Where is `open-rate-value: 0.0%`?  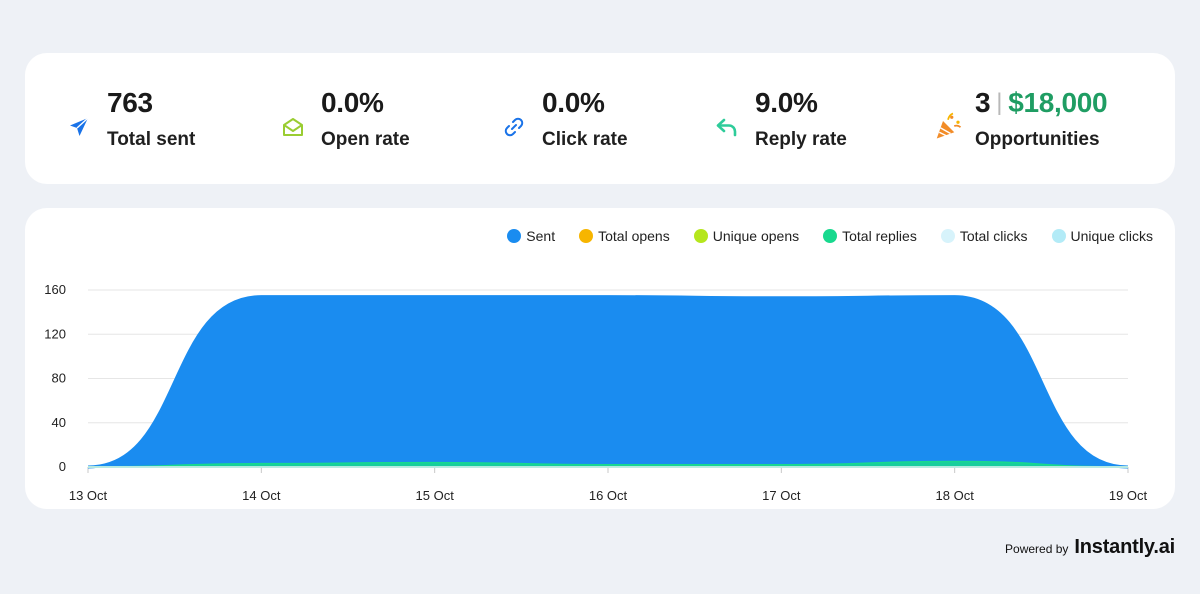 open-rate-value: 0.0% is located at coordinates (352, 102).